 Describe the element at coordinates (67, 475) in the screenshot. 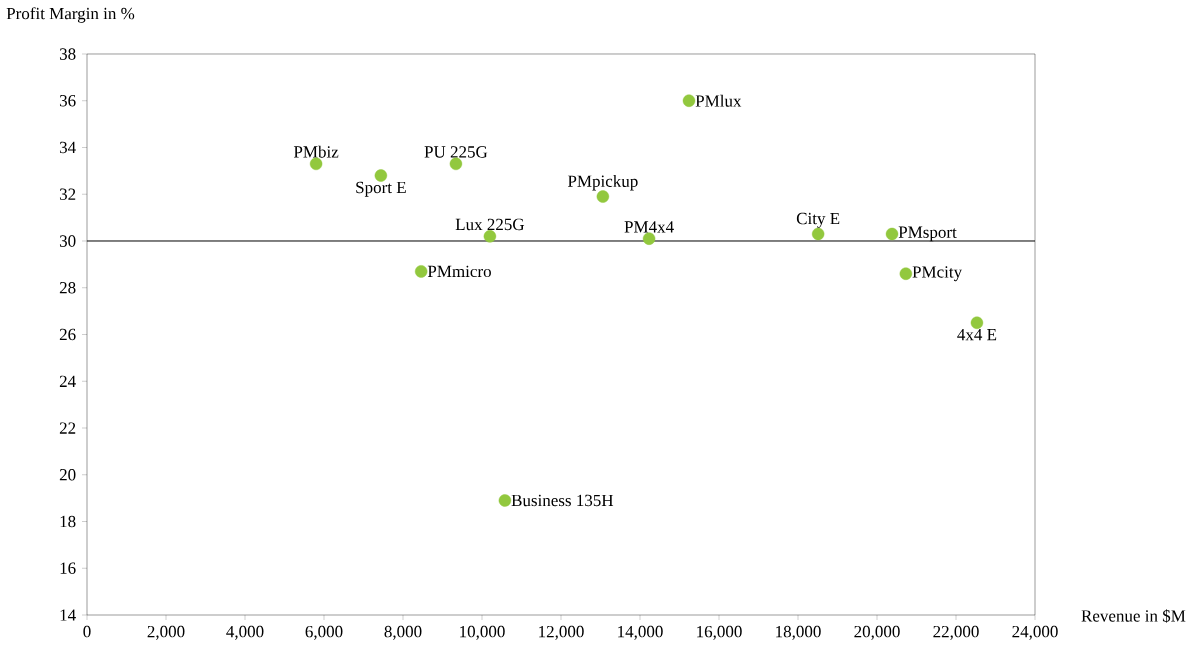

I see `y-tick-label: 20` at that location.